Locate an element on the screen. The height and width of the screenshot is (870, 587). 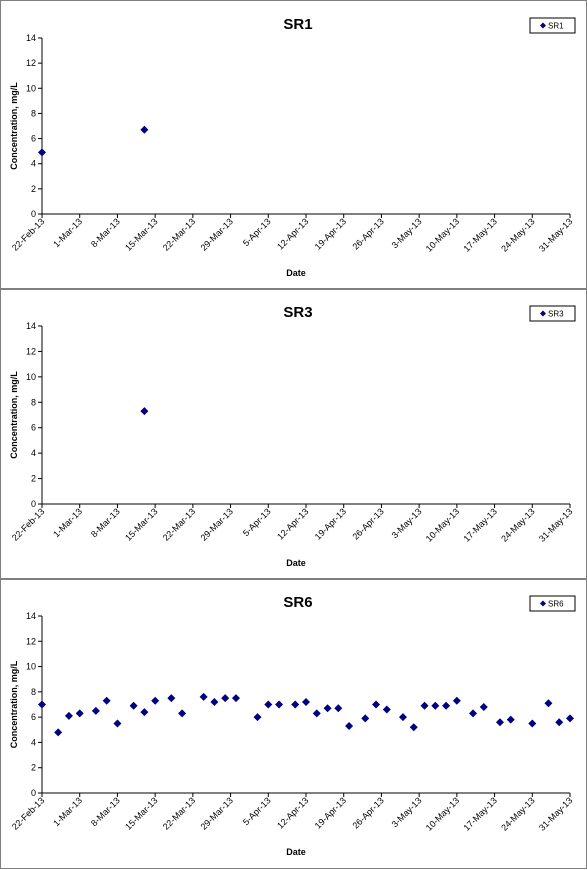
chart-title: SR1 is located at coordinates (297, 24).